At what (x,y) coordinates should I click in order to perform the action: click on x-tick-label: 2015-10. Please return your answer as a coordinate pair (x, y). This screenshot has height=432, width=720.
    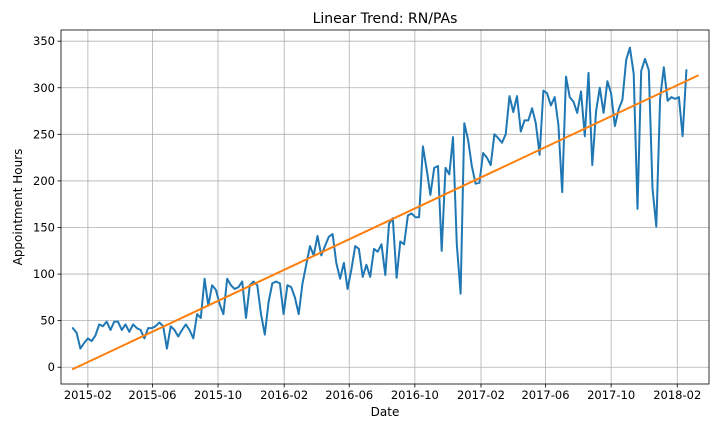
    Looking at the image, I should click on (218, 395).